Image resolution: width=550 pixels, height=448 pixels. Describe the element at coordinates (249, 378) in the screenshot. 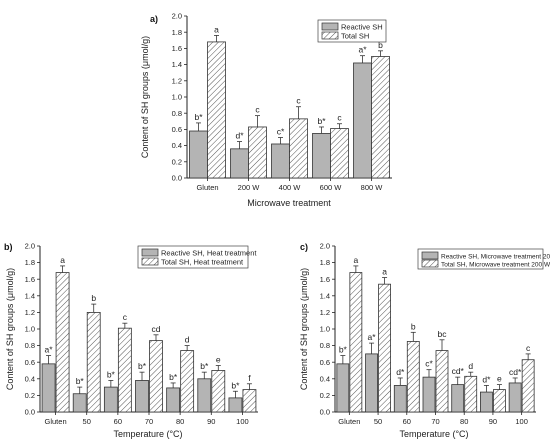

I see `significance-label: f` at that location.